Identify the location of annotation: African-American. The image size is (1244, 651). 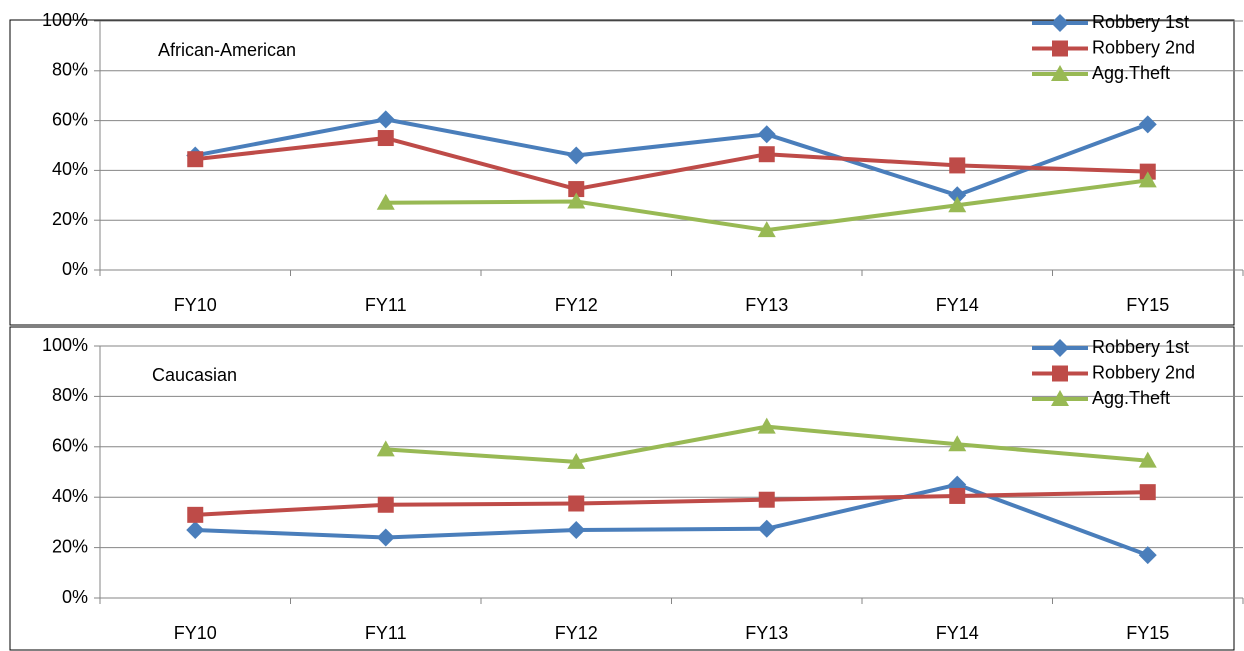
(227, 50).